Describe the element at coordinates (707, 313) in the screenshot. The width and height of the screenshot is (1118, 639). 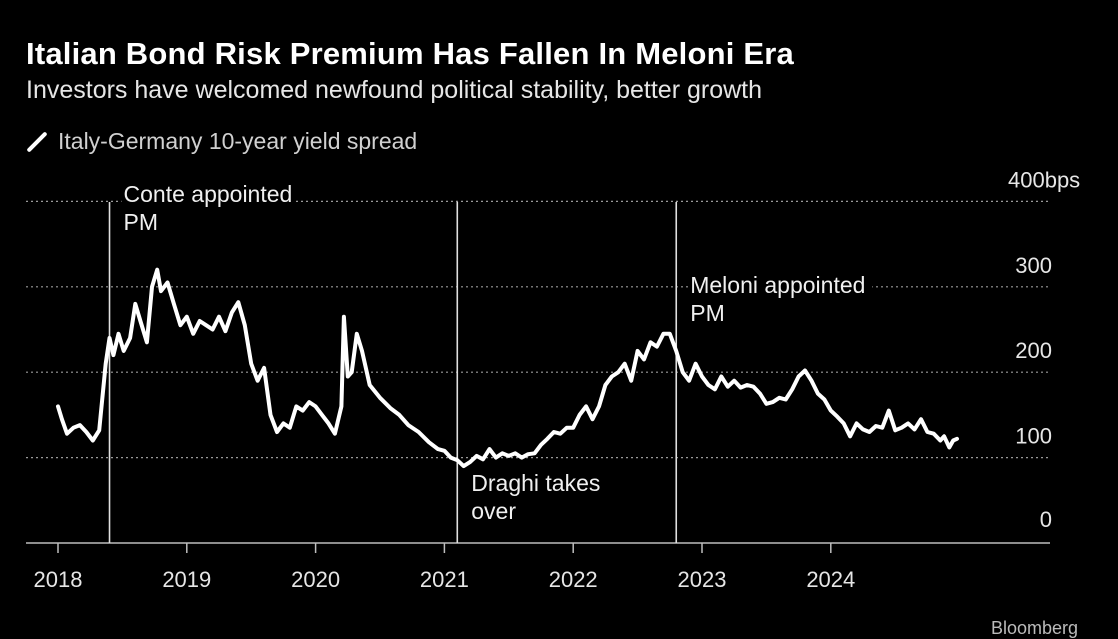
I see `annotation-label-3-line2: PM` at that location.